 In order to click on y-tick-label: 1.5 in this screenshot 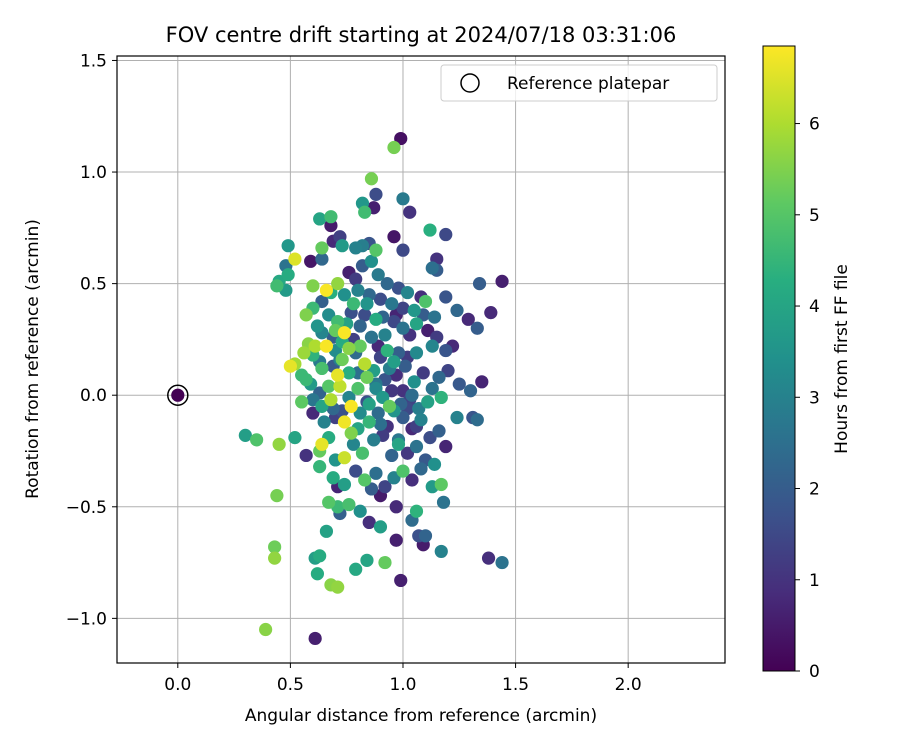, I will do `click(93, 61)`.